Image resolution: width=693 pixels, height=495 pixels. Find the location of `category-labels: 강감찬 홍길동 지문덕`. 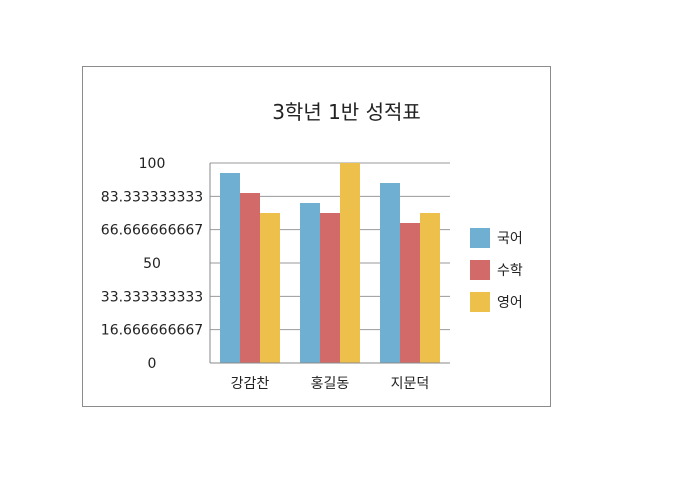

category-labels: 강감찬 홍길동 지문덕 is located at coordinates (330, 384).